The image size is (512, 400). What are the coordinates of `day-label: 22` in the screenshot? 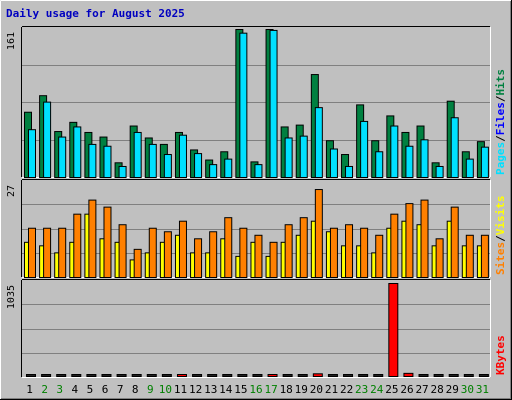 It's located at (346, 389).